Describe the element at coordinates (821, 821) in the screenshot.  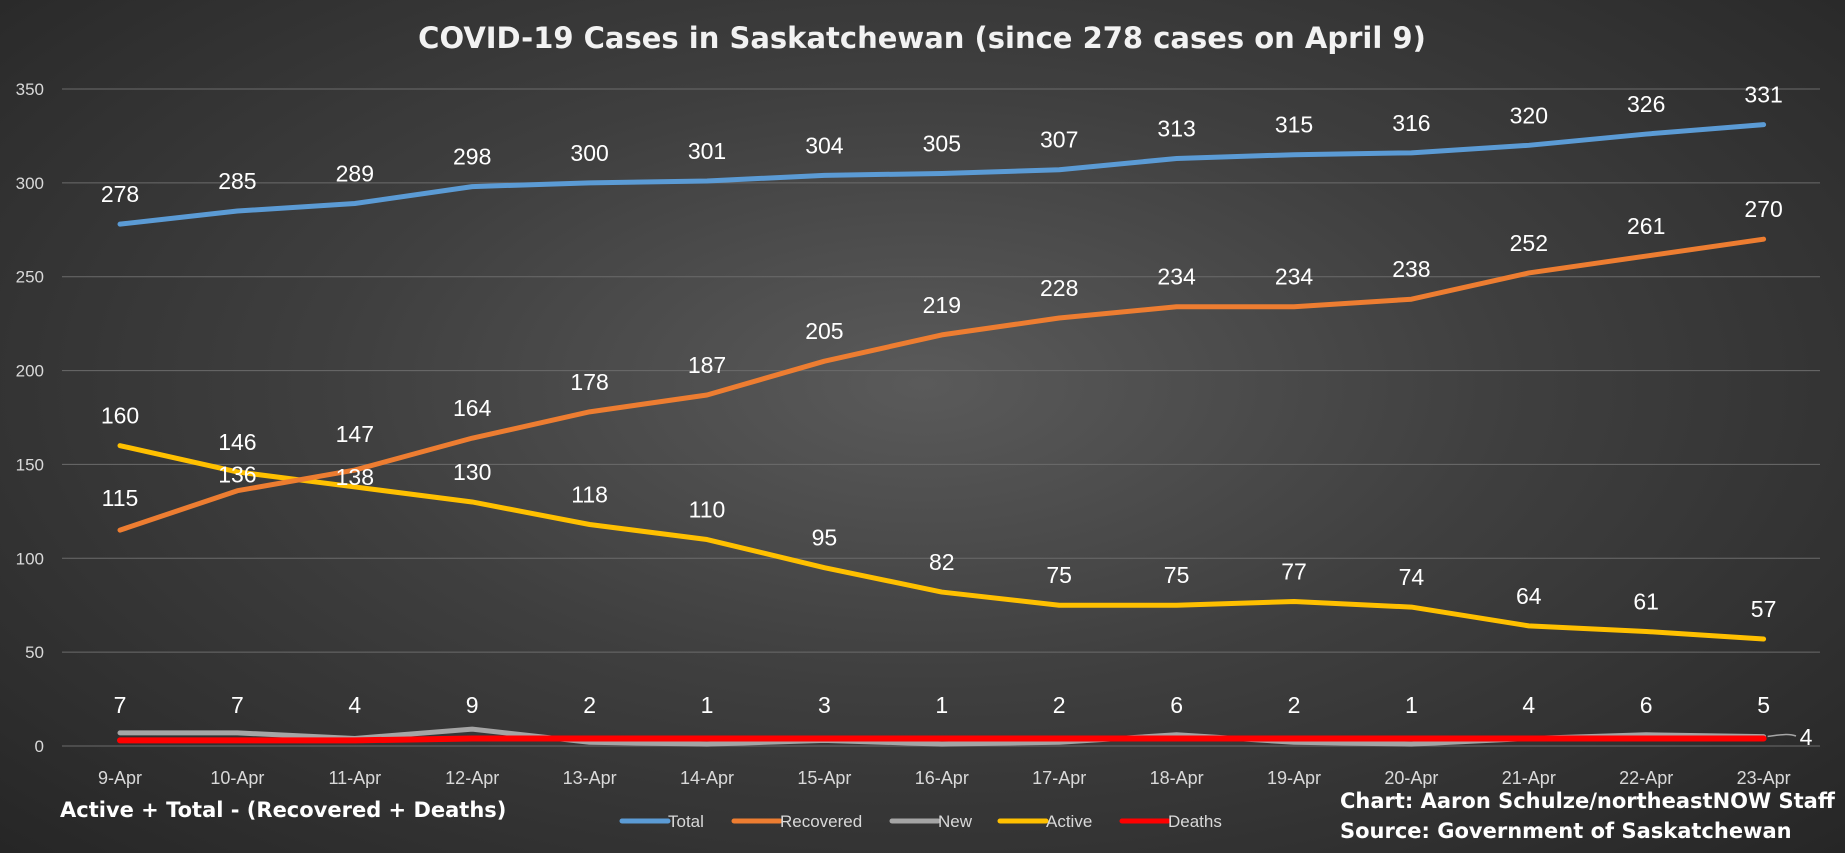
I see `legend-label-recovered: Recovered` at that location.